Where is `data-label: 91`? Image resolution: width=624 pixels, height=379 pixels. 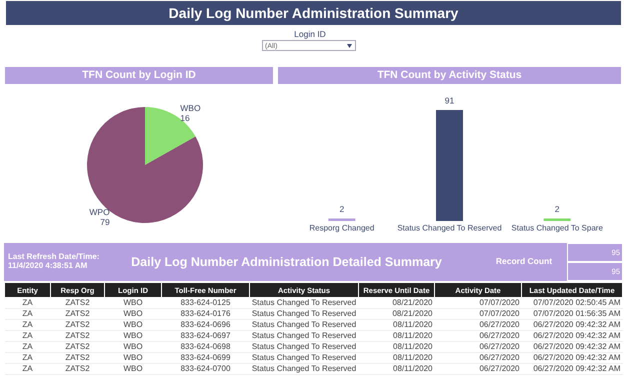 data-label: 91 is located at coordinates (449, 100).